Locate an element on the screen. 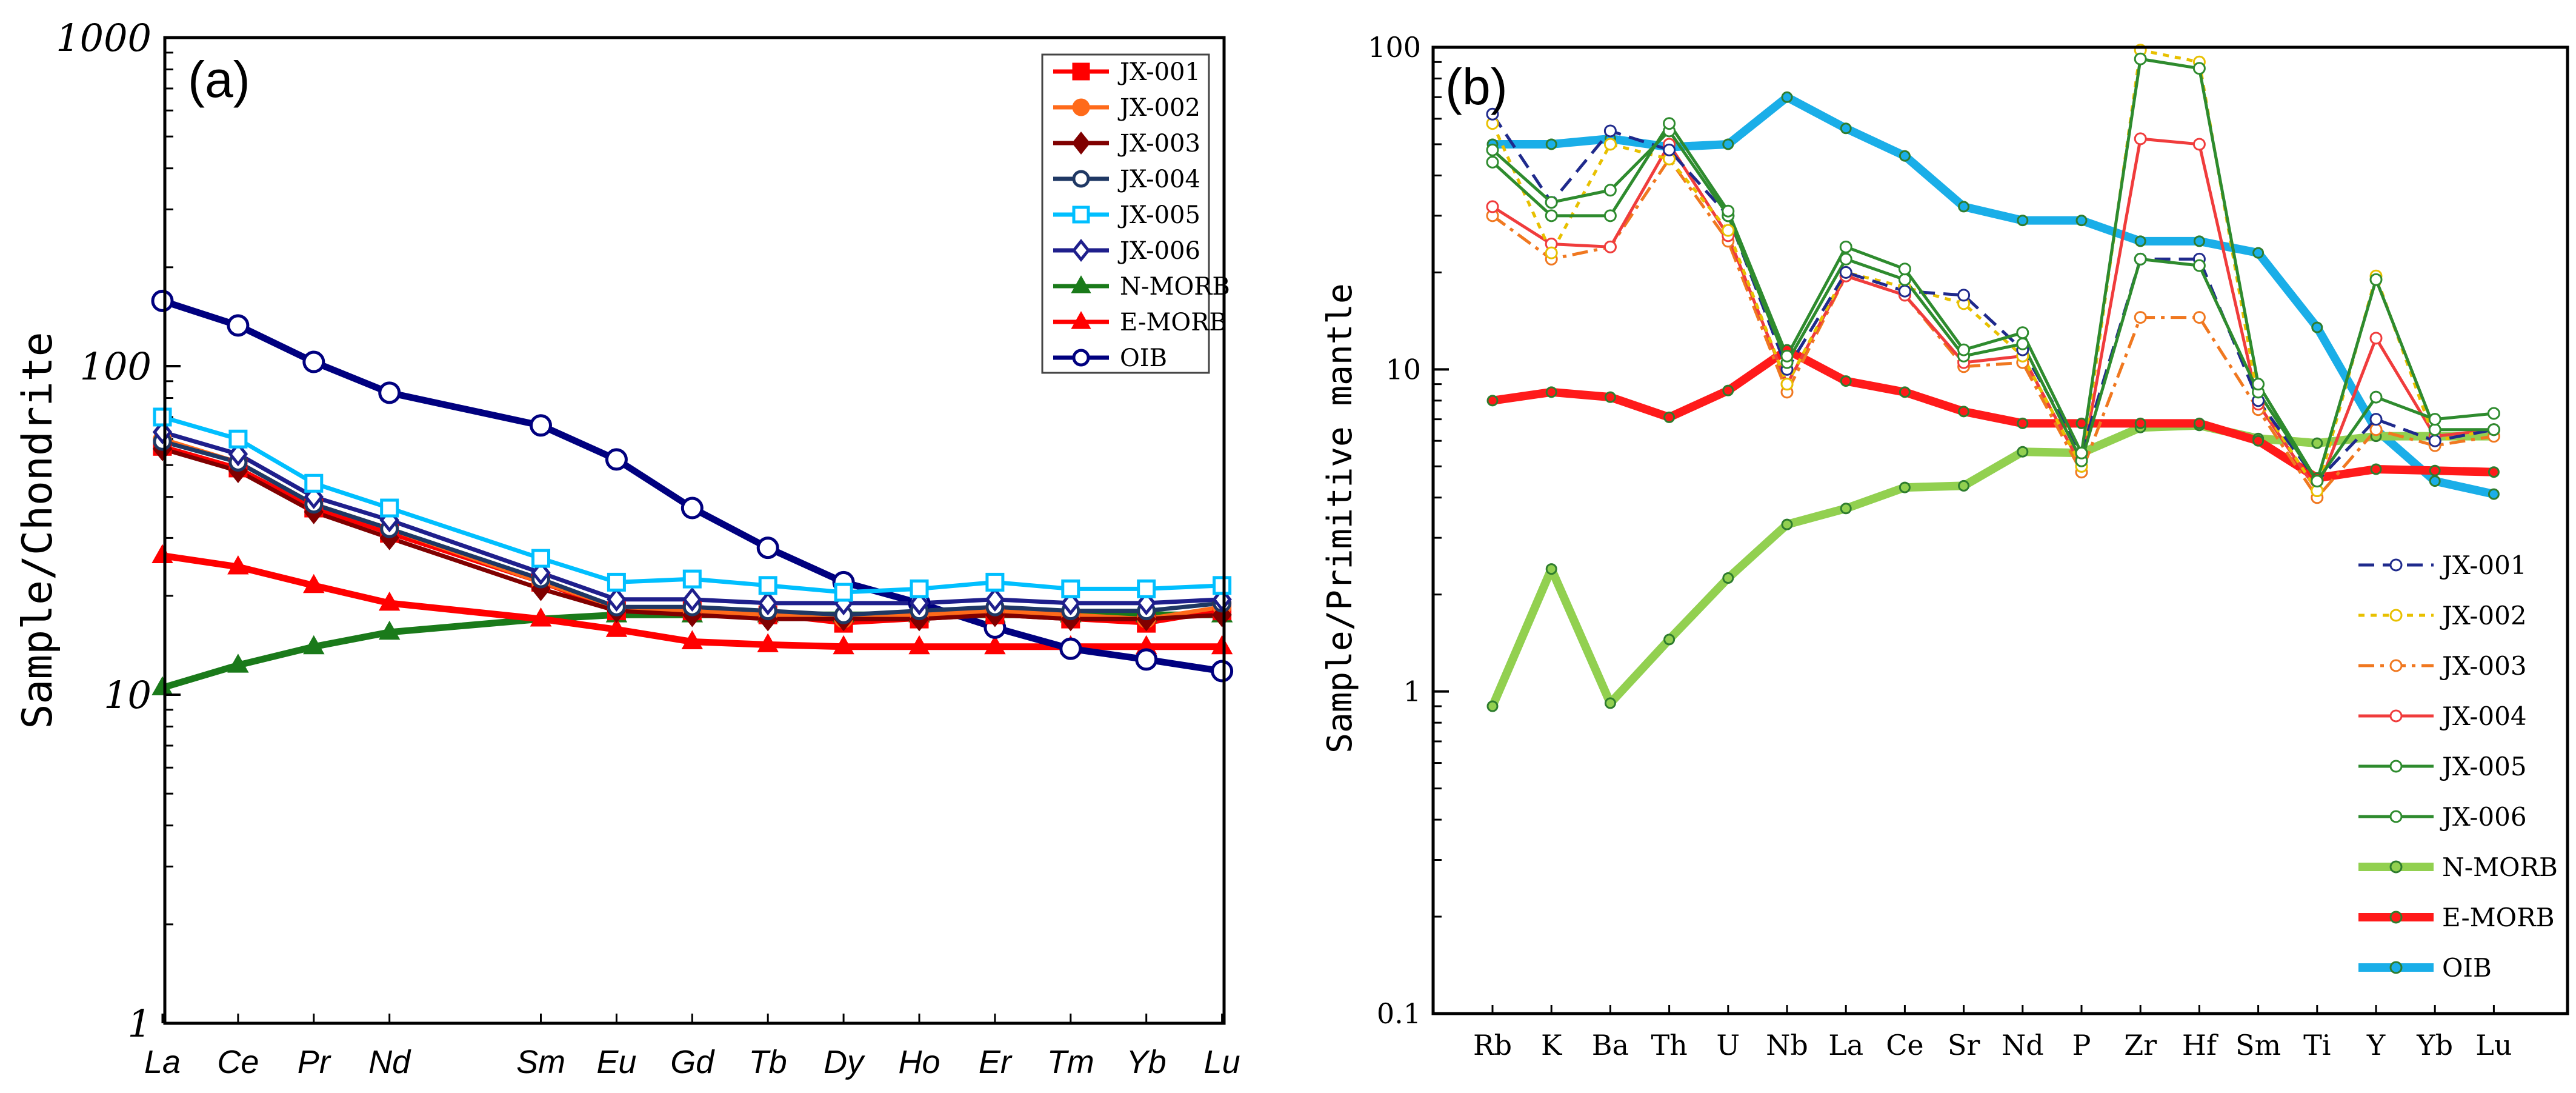  panel-b-point-n-morb-u is located at coordinates (1728, 578).